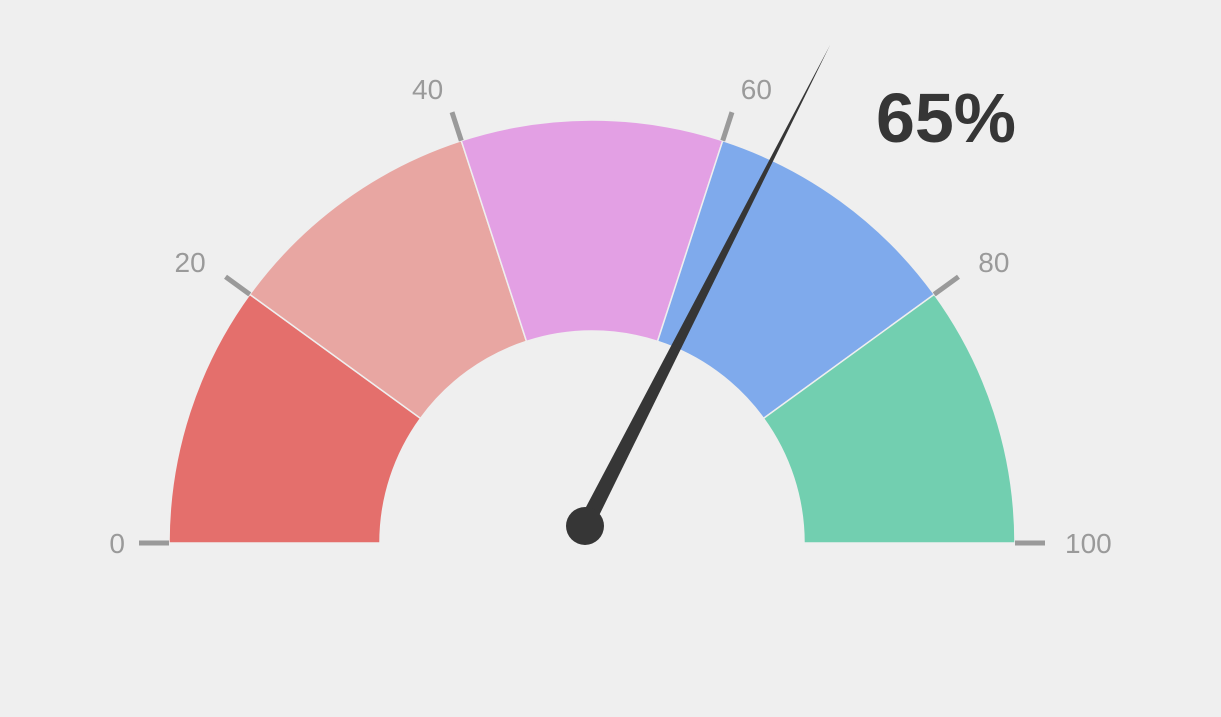 Image resolution: width=1221 pixels, height=717 pixels. What do you see at coordinates (946, 118) in the screenshot?
I see `gauge-value-label: 65%` at bounding box center [946, 118].